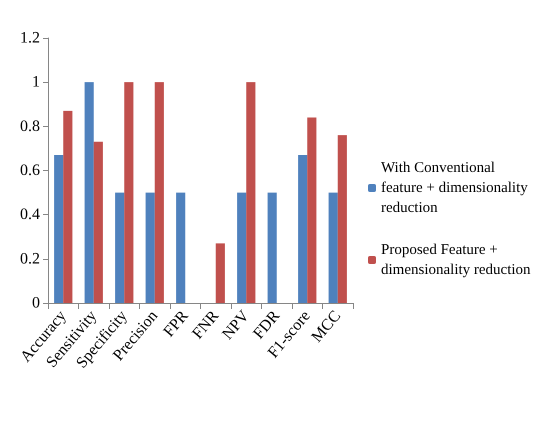 This screenshot has width=543, height=438. I want to click on legend-label: With Conventional feature + dimensionality reduction, so click(456, 188).